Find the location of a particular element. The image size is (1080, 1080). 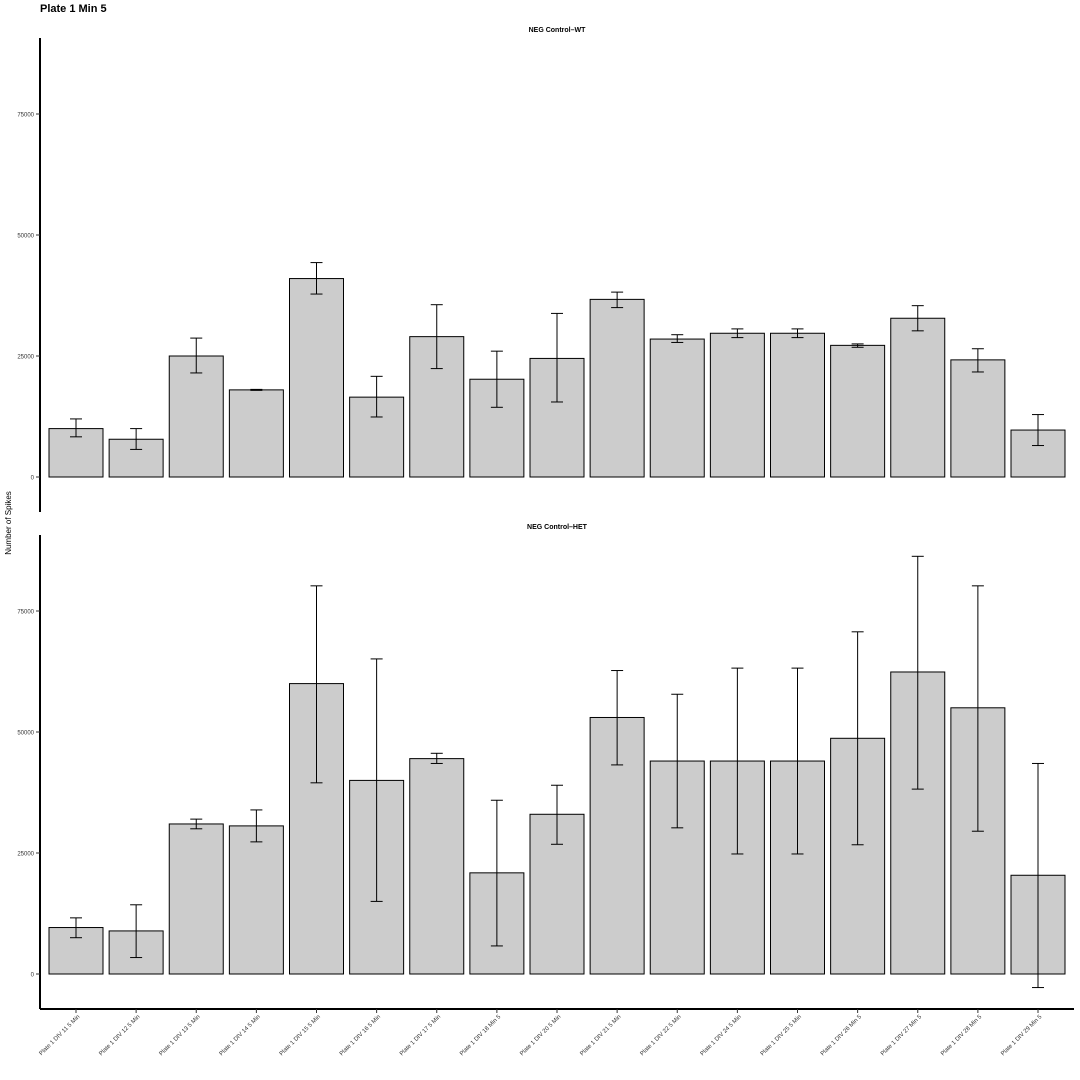

x-tick-label: Plate 1 DIV 20 5 Min is located at coordinates (540, 1035).